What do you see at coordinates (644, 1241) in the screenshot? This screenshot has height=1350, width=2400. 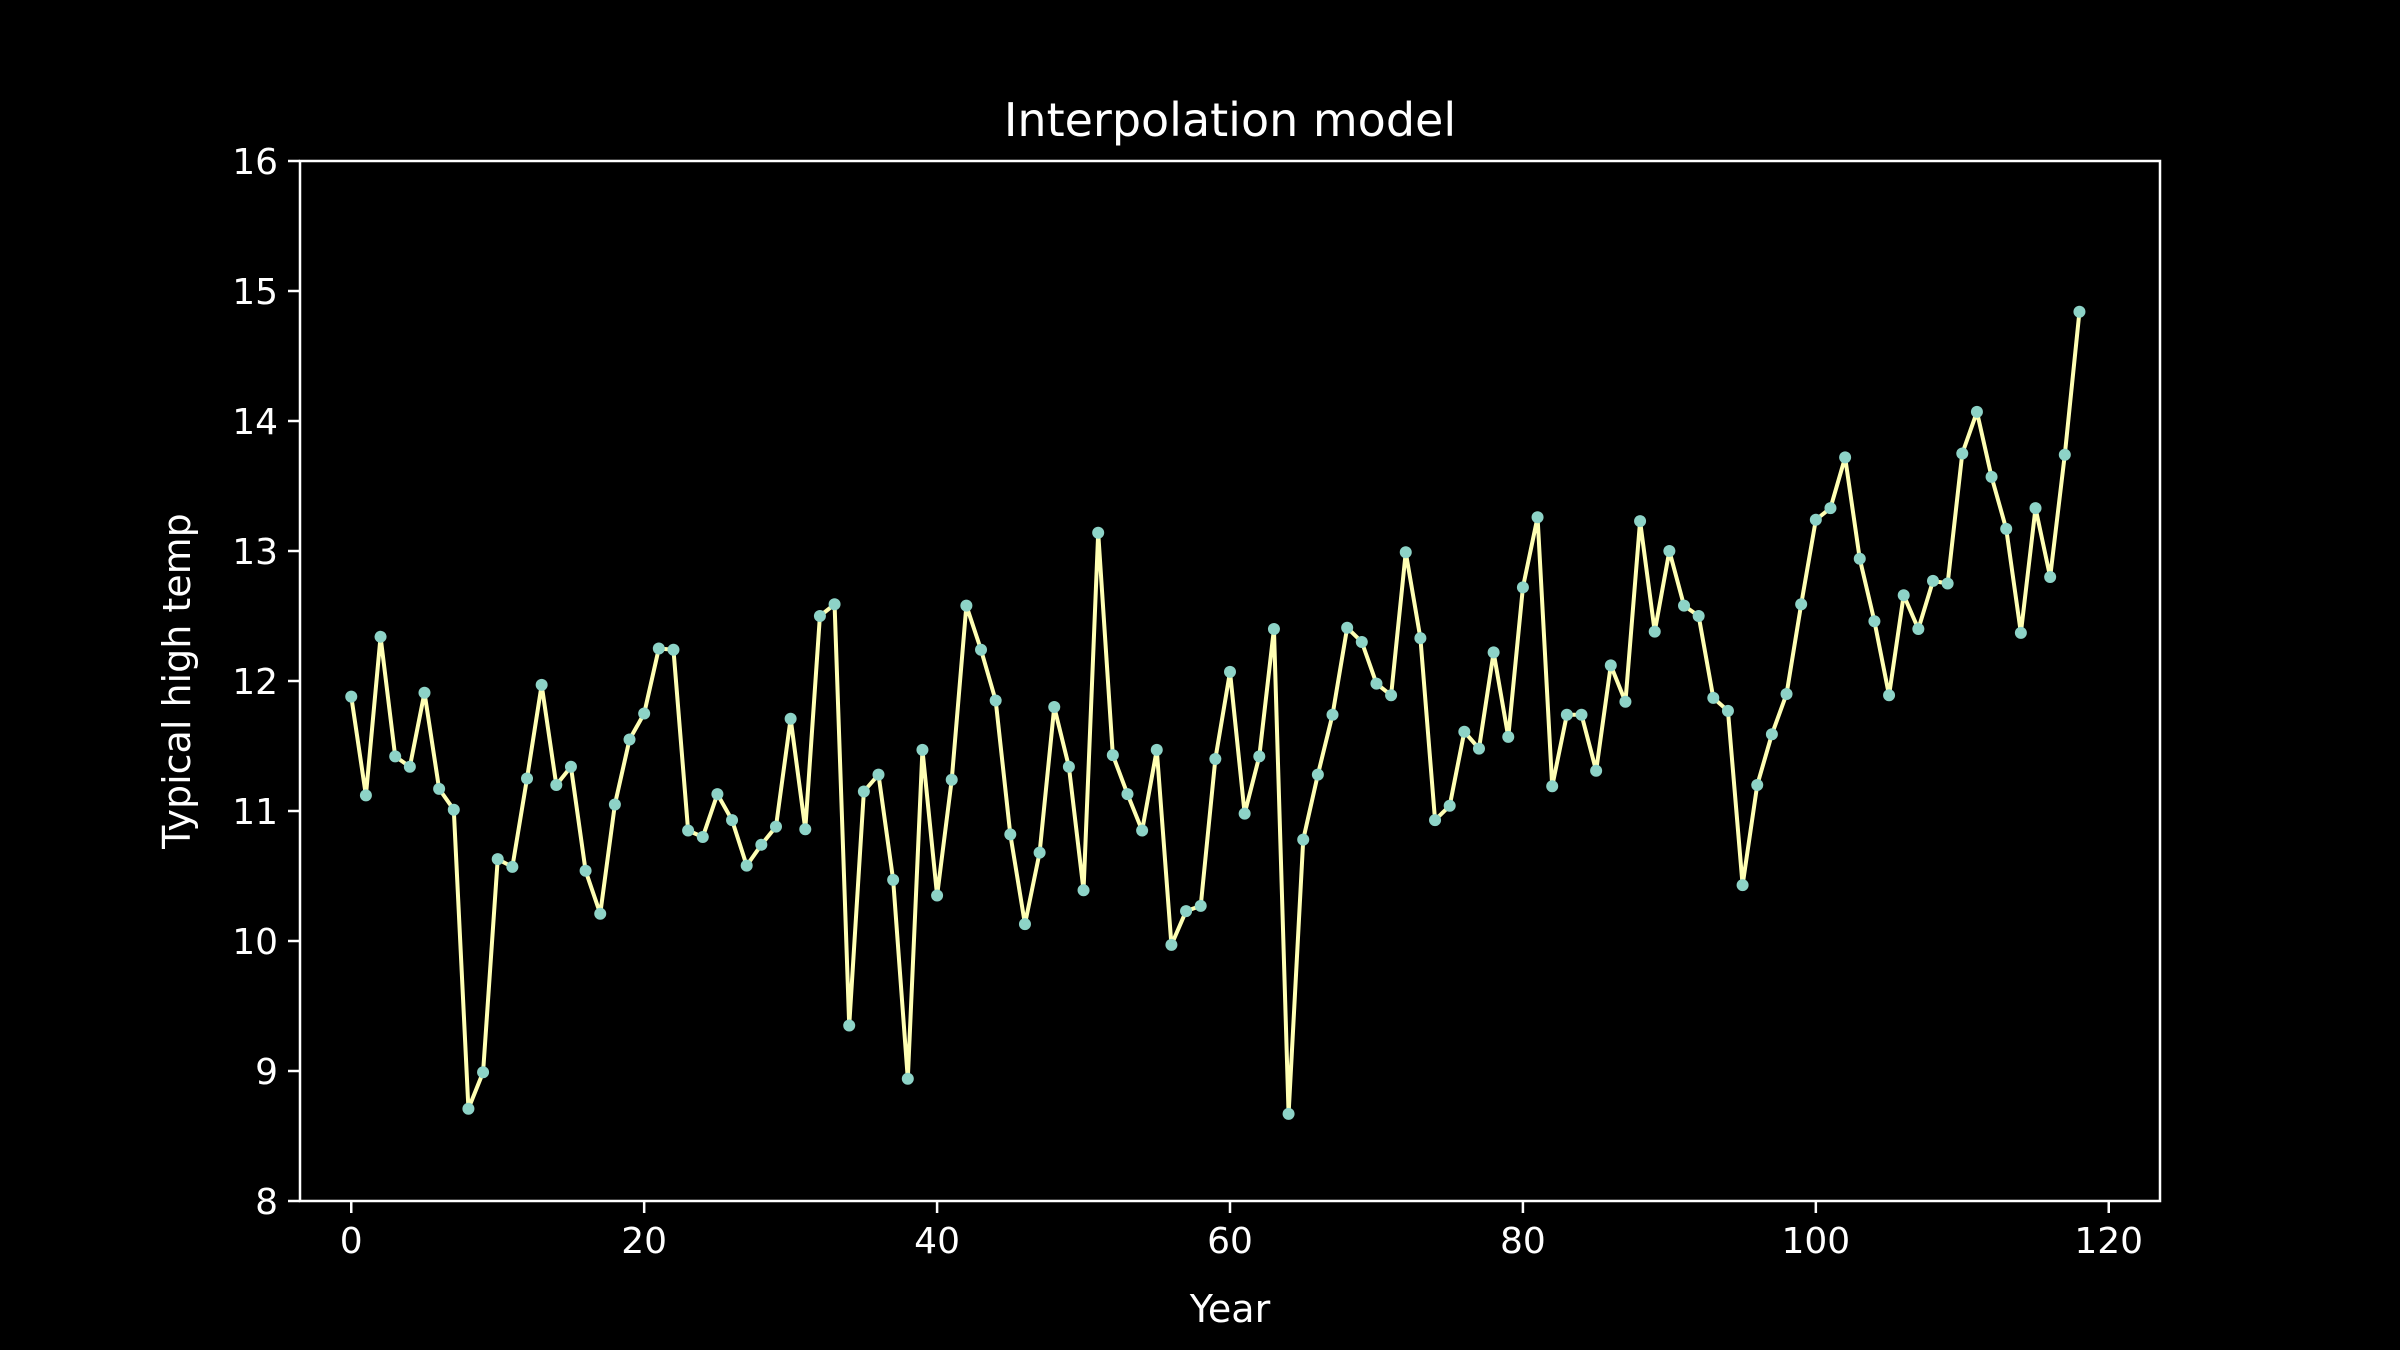 I see `x-tick-label: 20` at bounding box center [644, 1241].